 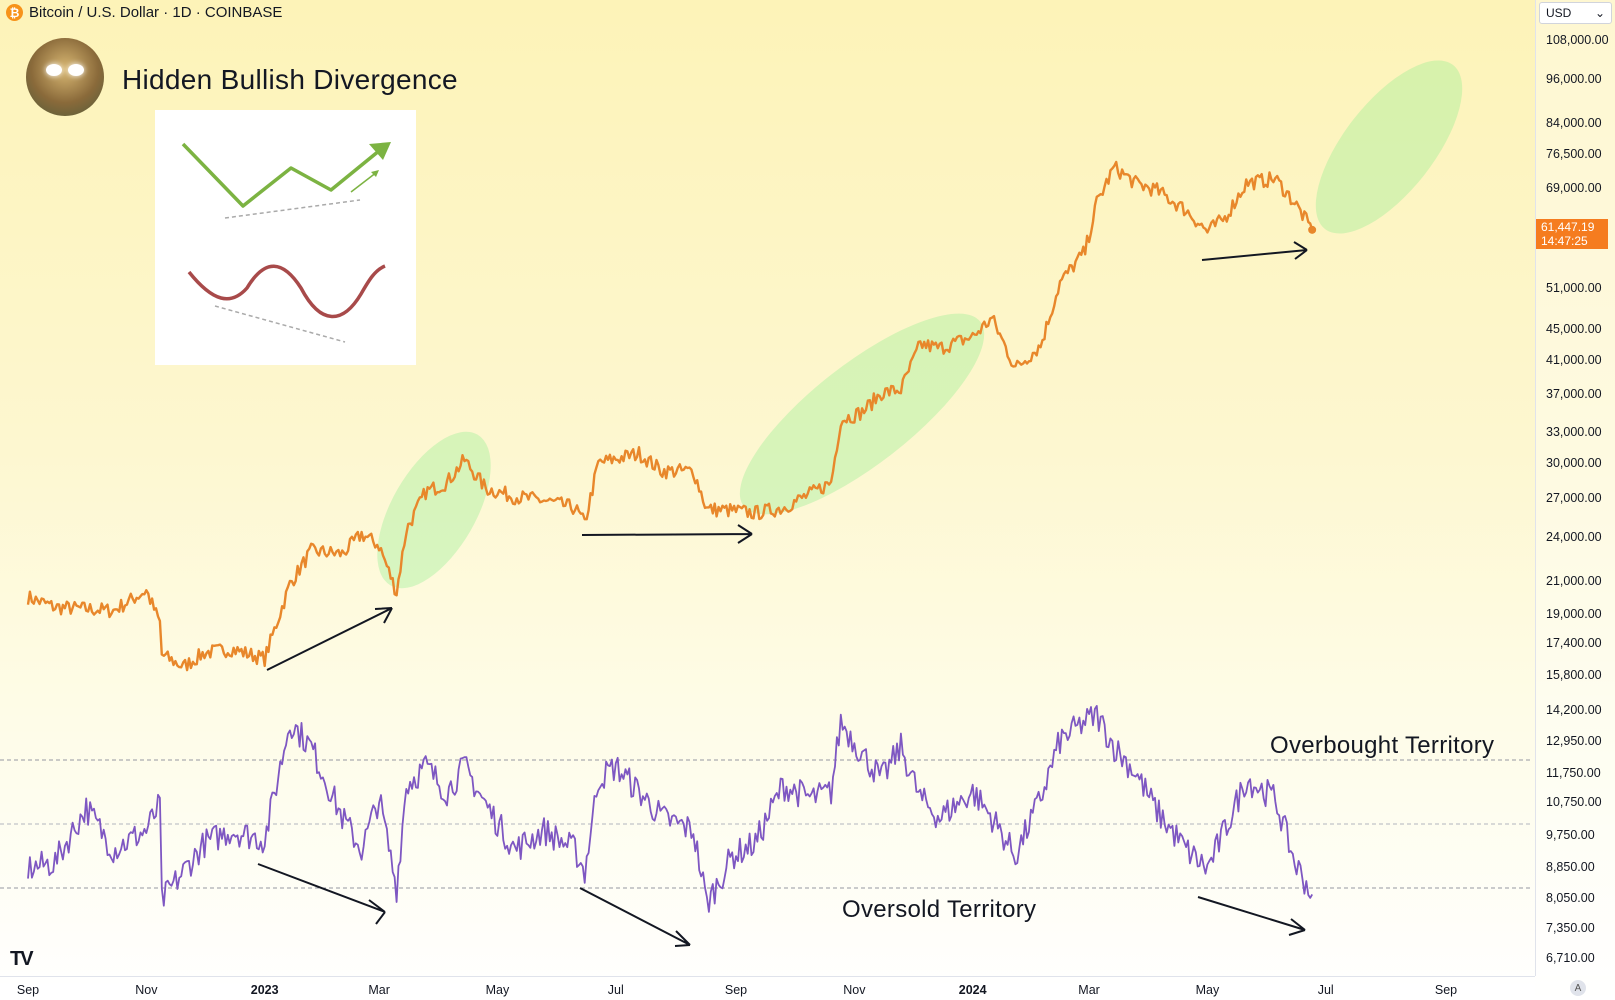 What do you see at coordinates (1574, 153) in the screenshot?
I see `price-tick-label: 76,500.00` at bounding box center [1574, 153].